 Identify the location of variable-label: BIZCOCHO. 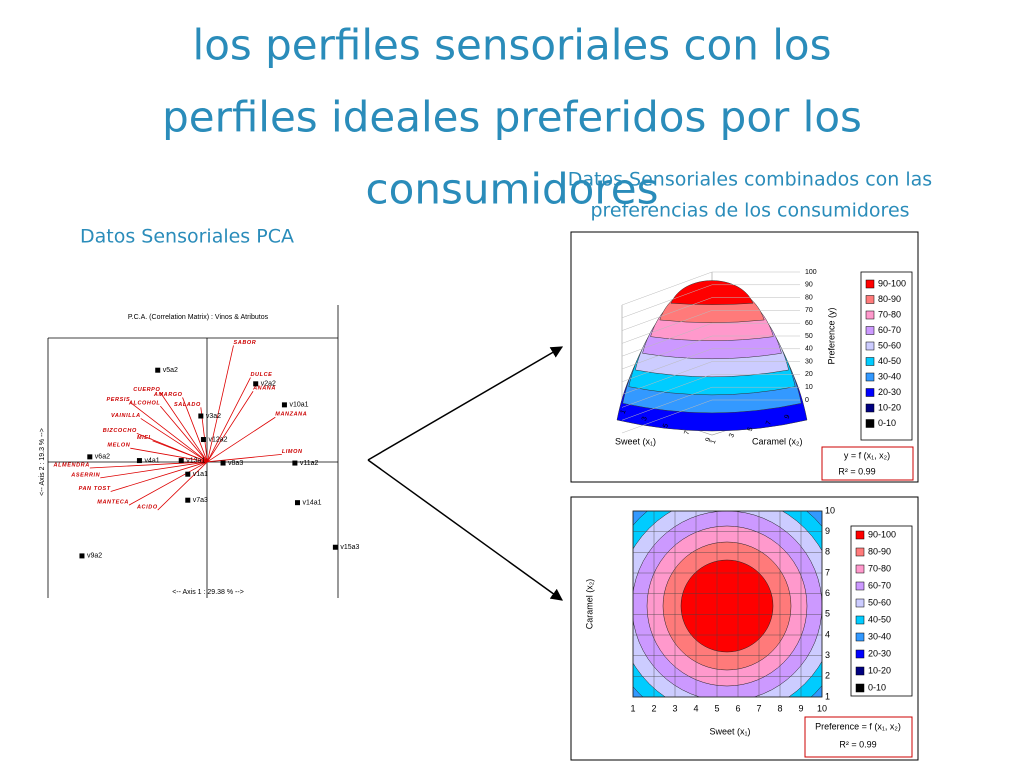
(120, 431).